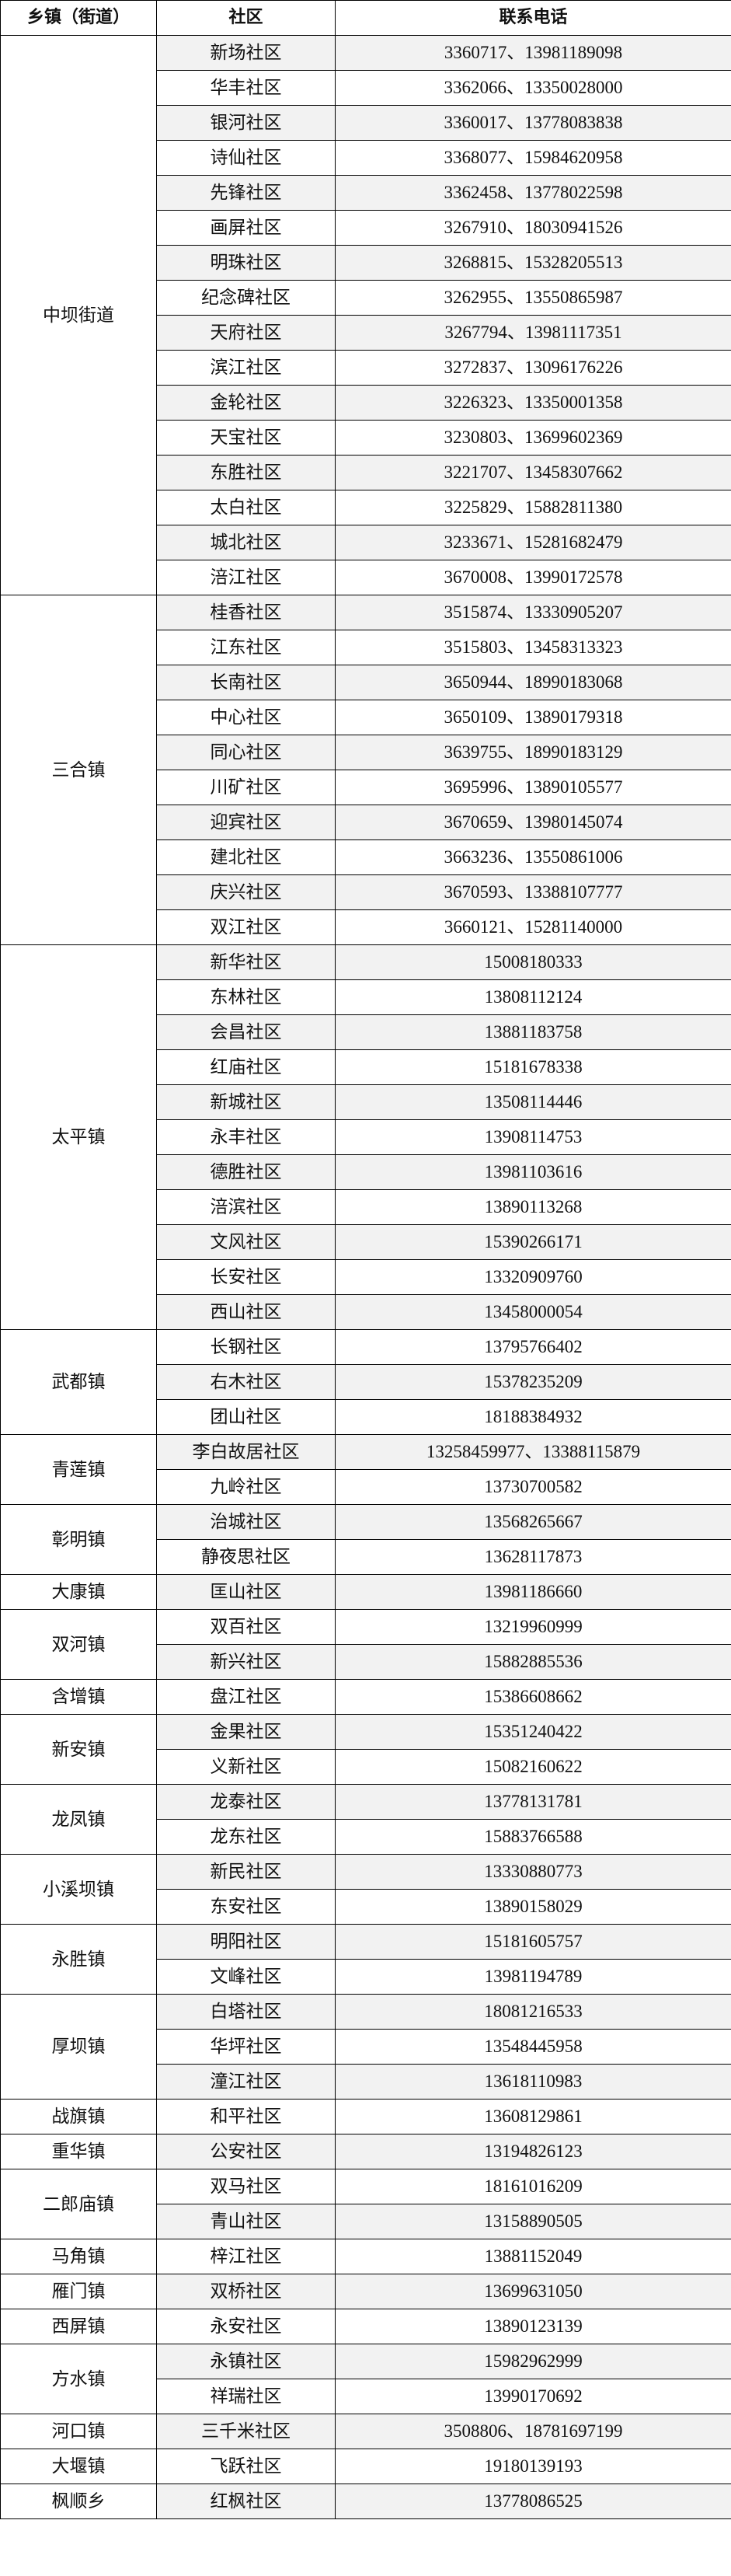 Image resolution: width=731 pixels, height=2576 pixels. Describe the element at coordinates (365, 770) in the screenshot. I see `table-row: 三合镇 桂香社区 3515874、13330905207` at that location.